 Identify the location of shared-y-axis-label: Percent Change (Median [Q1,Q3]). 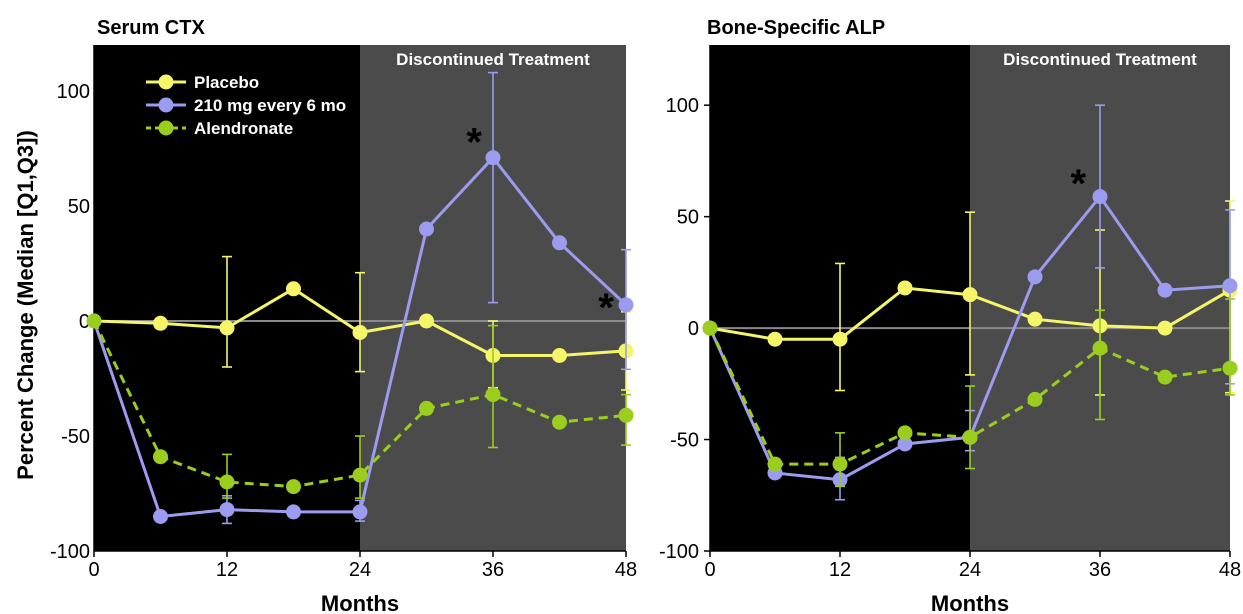
(25, 305).